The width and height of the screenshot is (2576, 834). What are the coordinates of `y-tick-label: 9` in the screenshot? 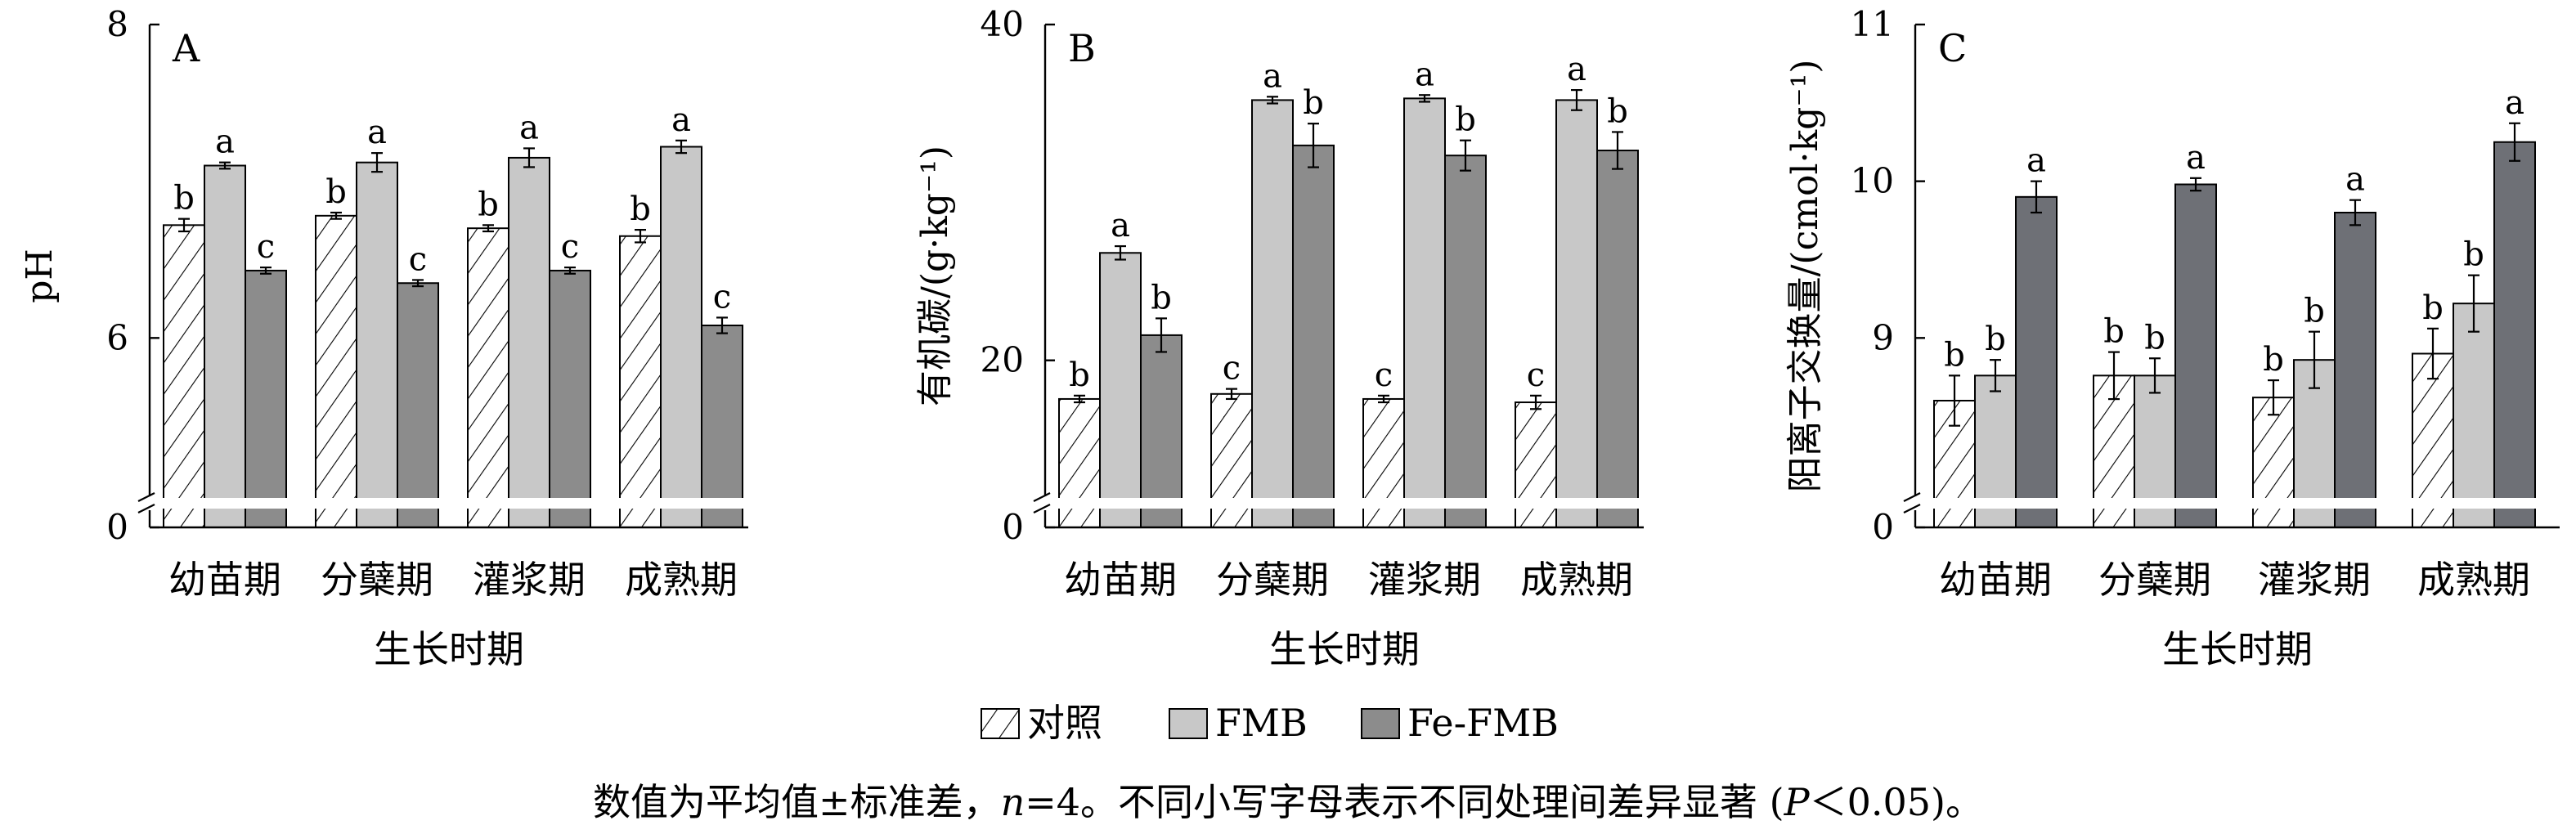 It's located at (1883, 337).